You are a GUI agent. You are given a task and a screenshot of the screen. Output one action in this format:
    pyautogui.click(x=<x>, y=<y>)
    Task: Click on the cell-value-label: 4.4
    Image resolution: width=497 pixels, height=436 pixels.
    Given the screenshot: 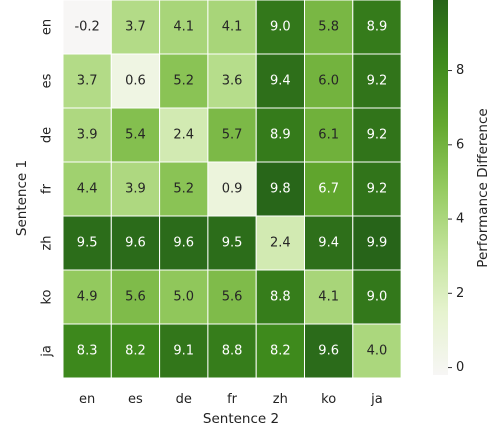 What is the action you would take?
    pyautogui.click(x=87, y=189)
    